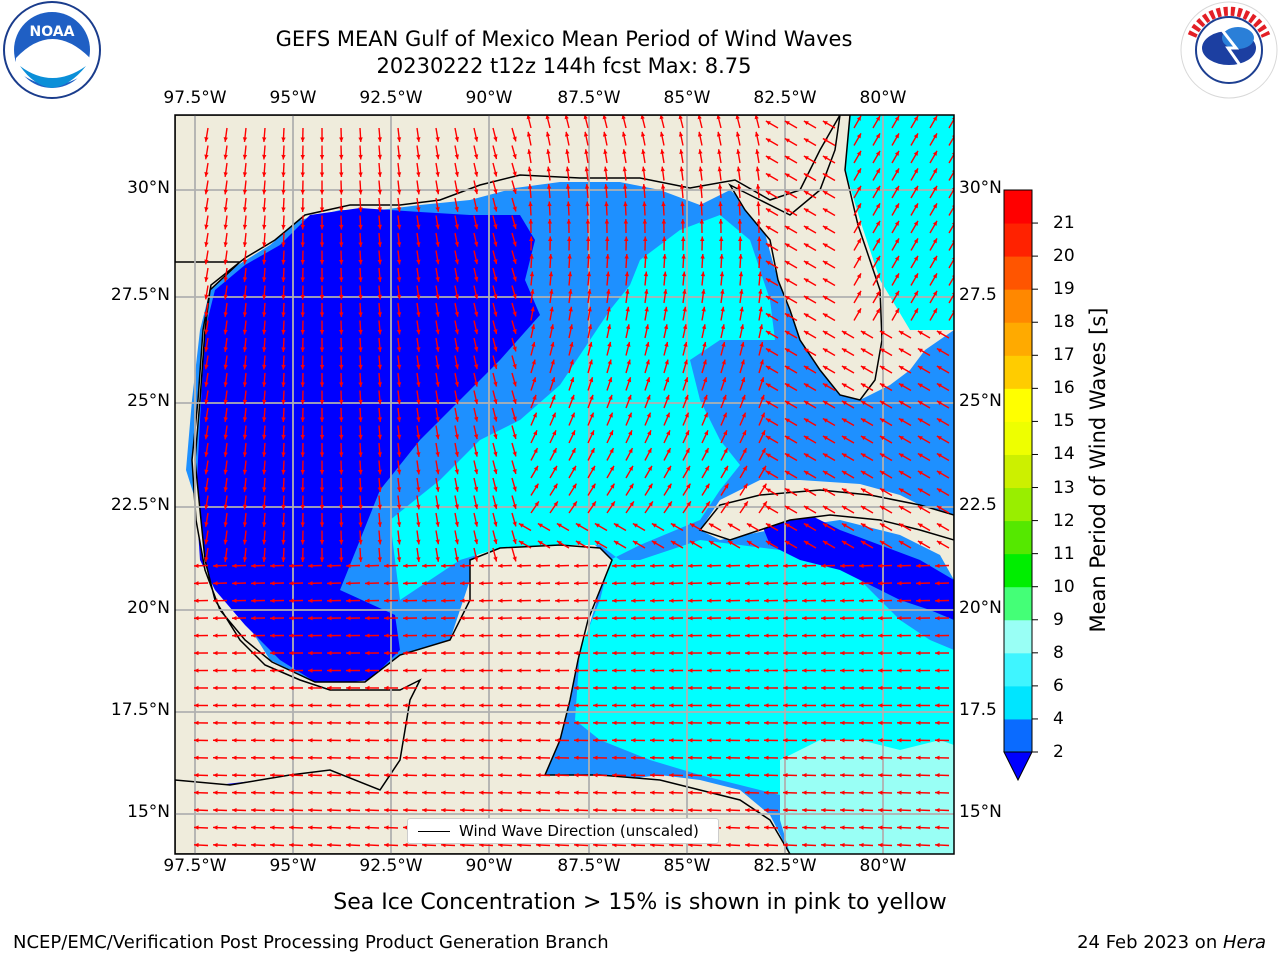  I want to click on lon-tick-top: 82.5°W, so click(785, 98).